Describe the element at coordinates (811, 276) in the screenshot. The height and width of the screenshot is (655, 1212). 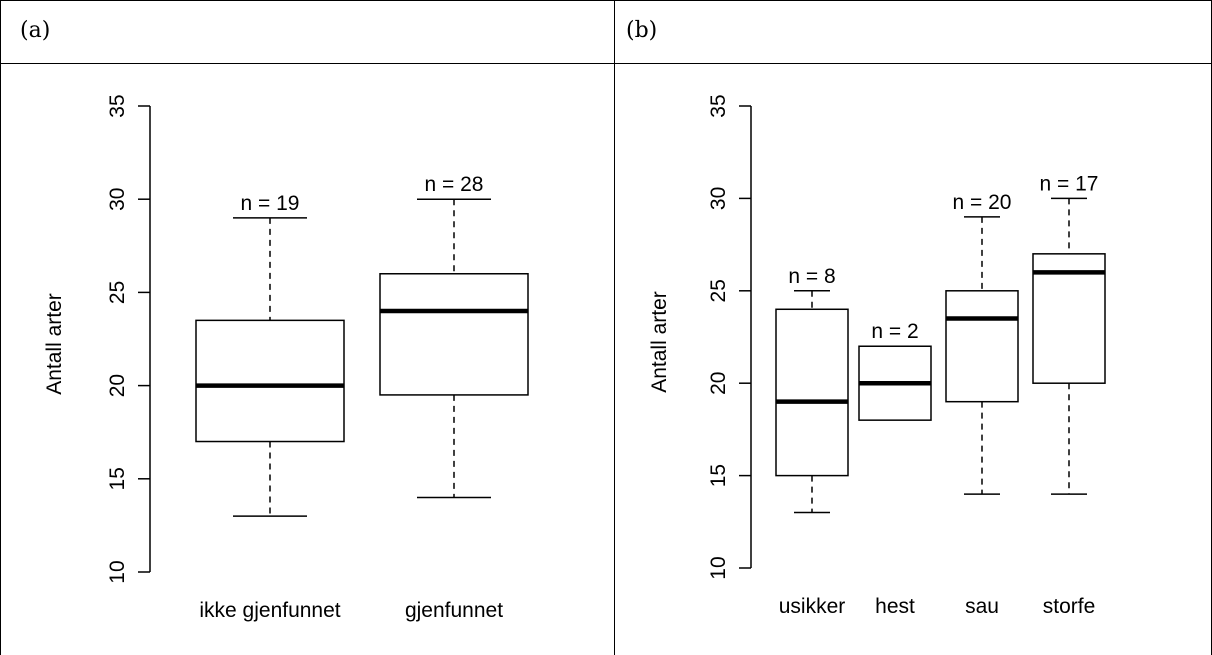
I see `chart1-n-label: n = 8` at that location.